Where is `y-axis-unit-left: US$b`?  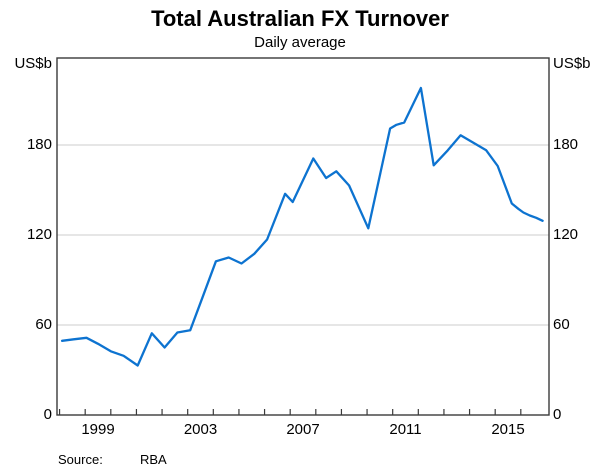 y-axis-unit-left: US$b is located at coordinates (33, 63).